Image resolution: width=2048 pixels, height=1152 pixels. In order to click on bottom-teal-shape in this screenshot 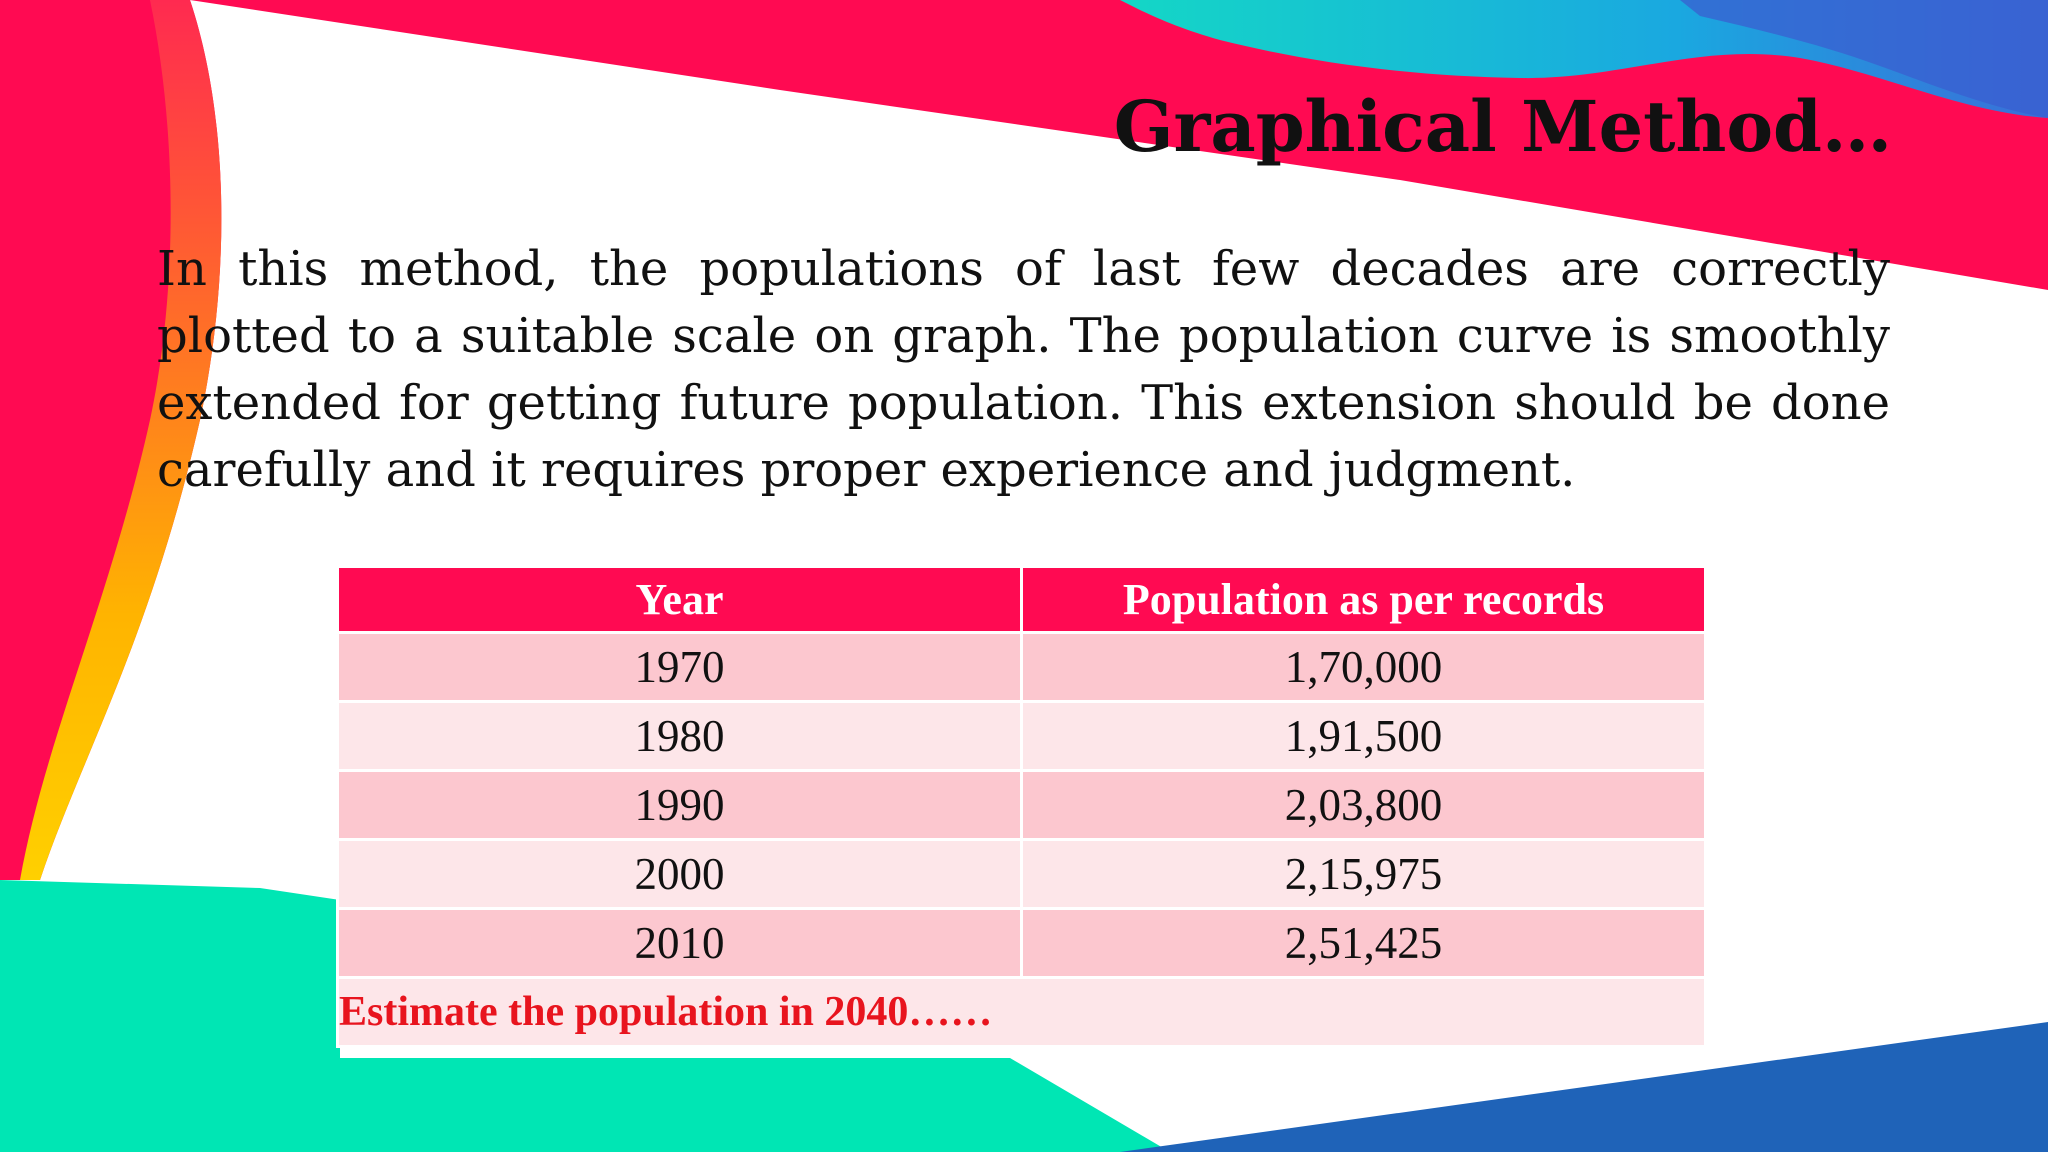, I will do `click(585, 1016)`.